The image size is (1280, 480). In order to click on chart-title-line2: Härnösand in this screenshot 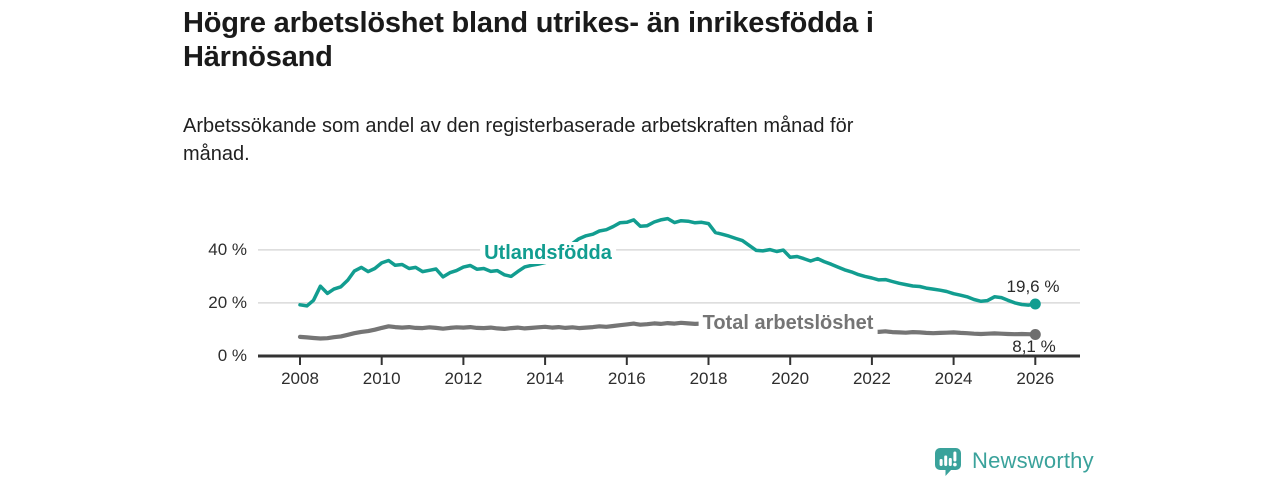, I will do `click(258, 57)`.